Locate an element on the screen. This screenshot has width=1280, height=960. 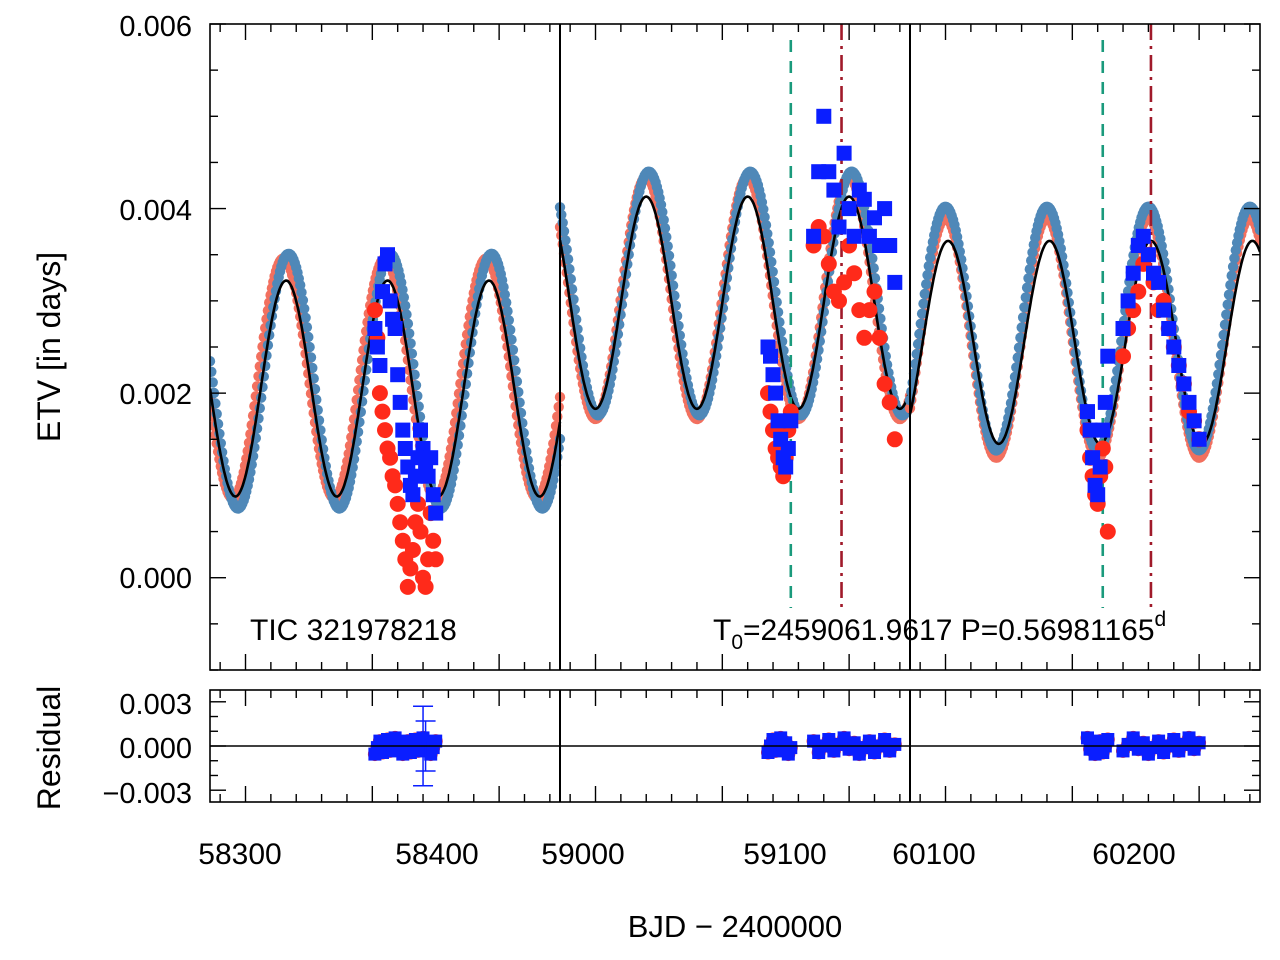
period-unit-superscript: d is located at coordinates (1161, 619).